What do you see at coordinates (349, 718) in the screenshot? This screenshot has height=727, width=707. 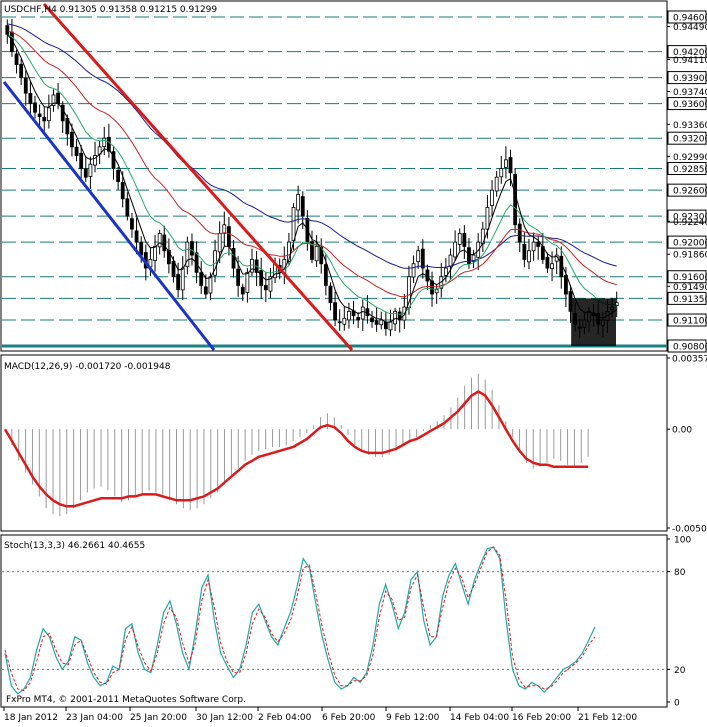 I see `x-tick-label: 6 Feb 20:00` at bounding box center [349, 718].